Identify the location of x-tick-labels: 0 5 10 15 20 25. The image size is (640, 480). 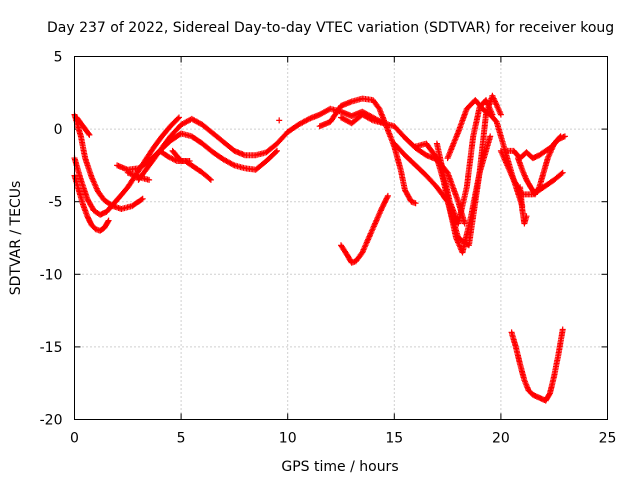
(343, 439).